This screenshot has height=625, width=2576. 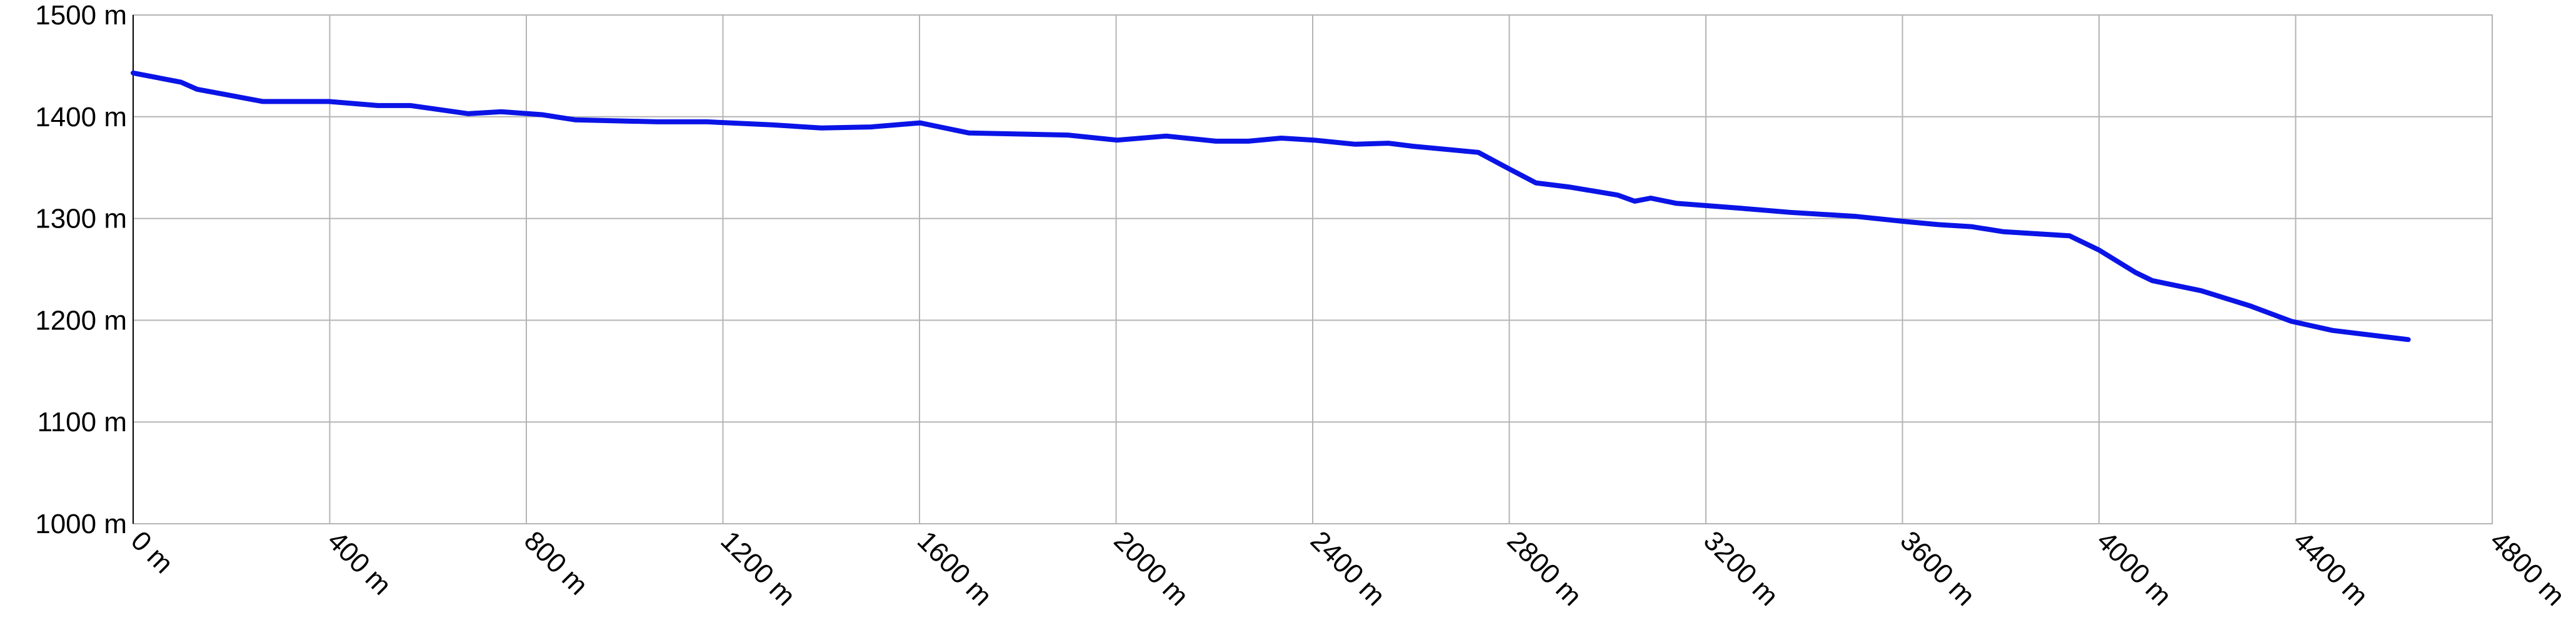 I want to click on y-tick-label: 1200 m, so click(x=81, y=321).